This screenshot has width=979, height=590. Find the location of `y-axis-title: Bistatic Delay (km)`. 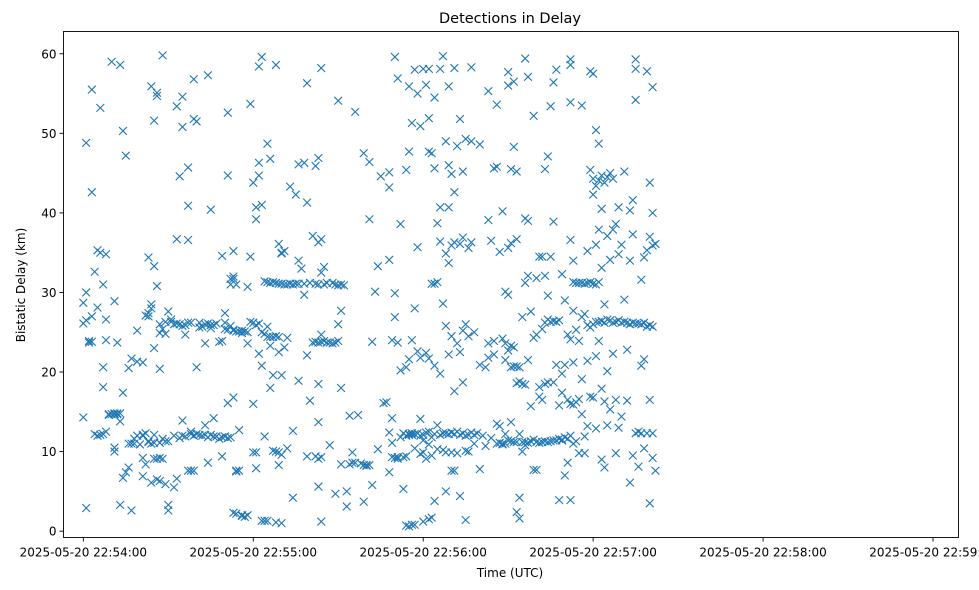

y-axis-title: Bistatic Delay (km) is located at coordinates (21, 285).